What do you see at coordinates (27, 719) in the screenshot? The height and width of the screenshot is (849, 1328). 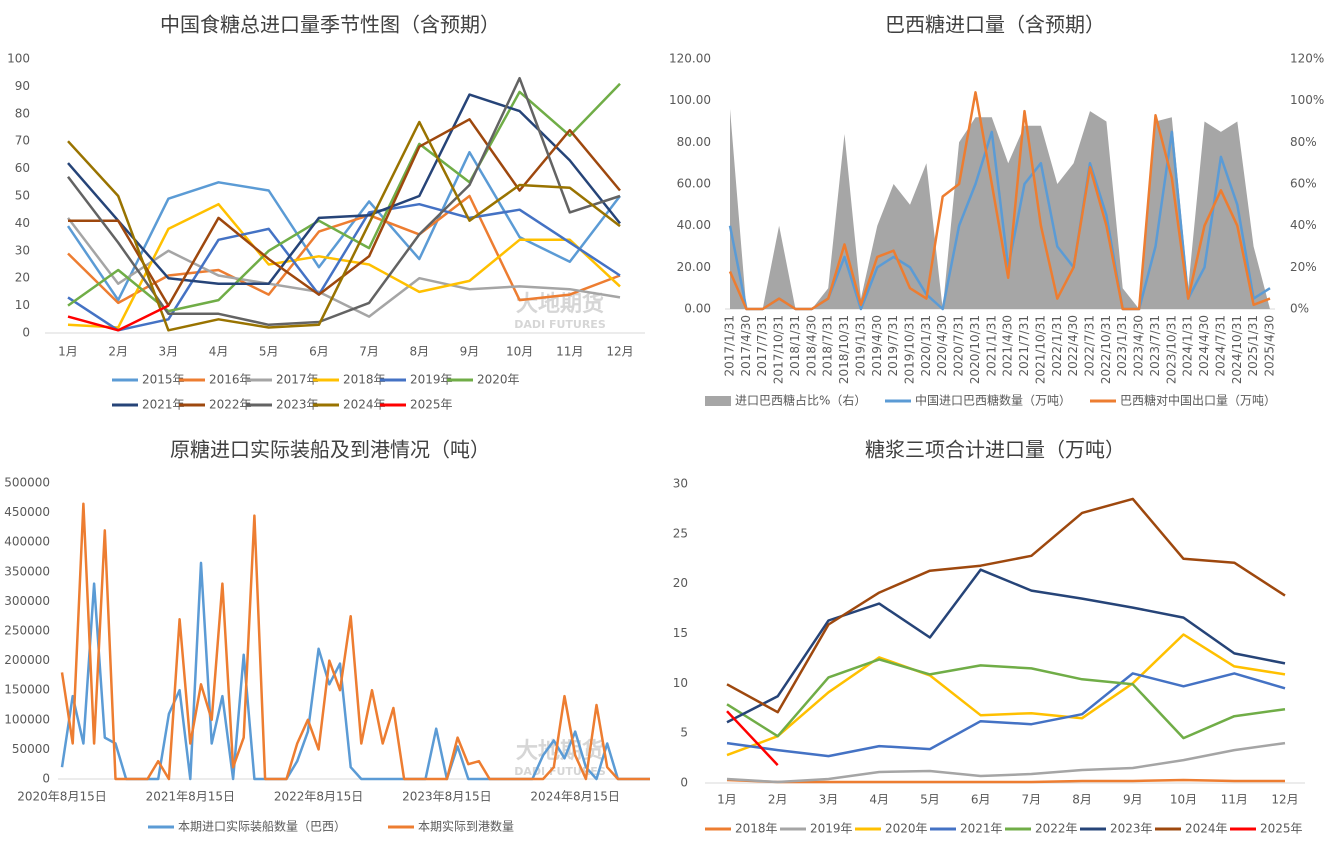 I see `y-tick-label: 100000` at bounding box center [27, 719].